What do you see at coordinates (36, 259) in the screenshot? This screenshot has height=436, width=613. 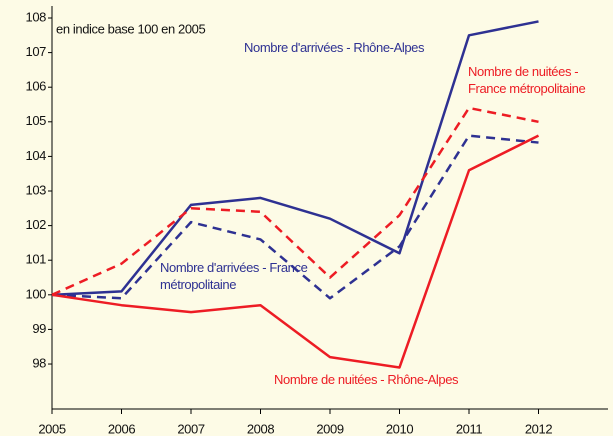 I see `y-tick-label: 101` at bounding box center [36, 259].